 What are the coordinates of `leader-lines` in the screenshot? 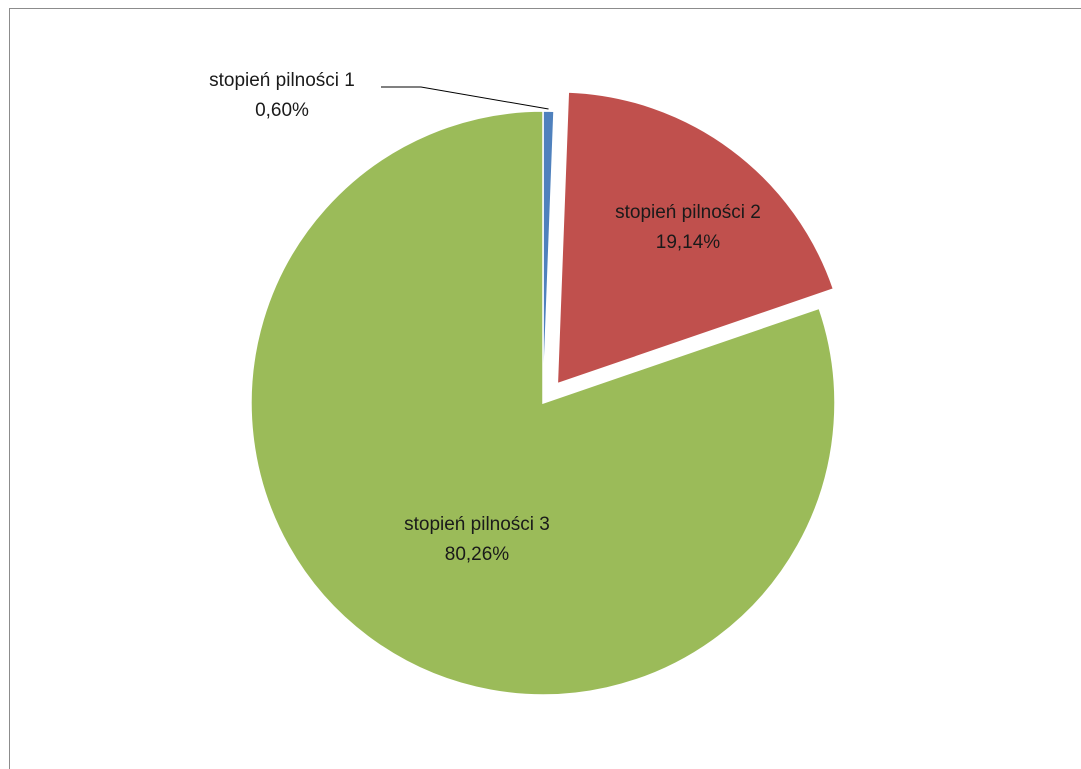 It's located at (465, 98).